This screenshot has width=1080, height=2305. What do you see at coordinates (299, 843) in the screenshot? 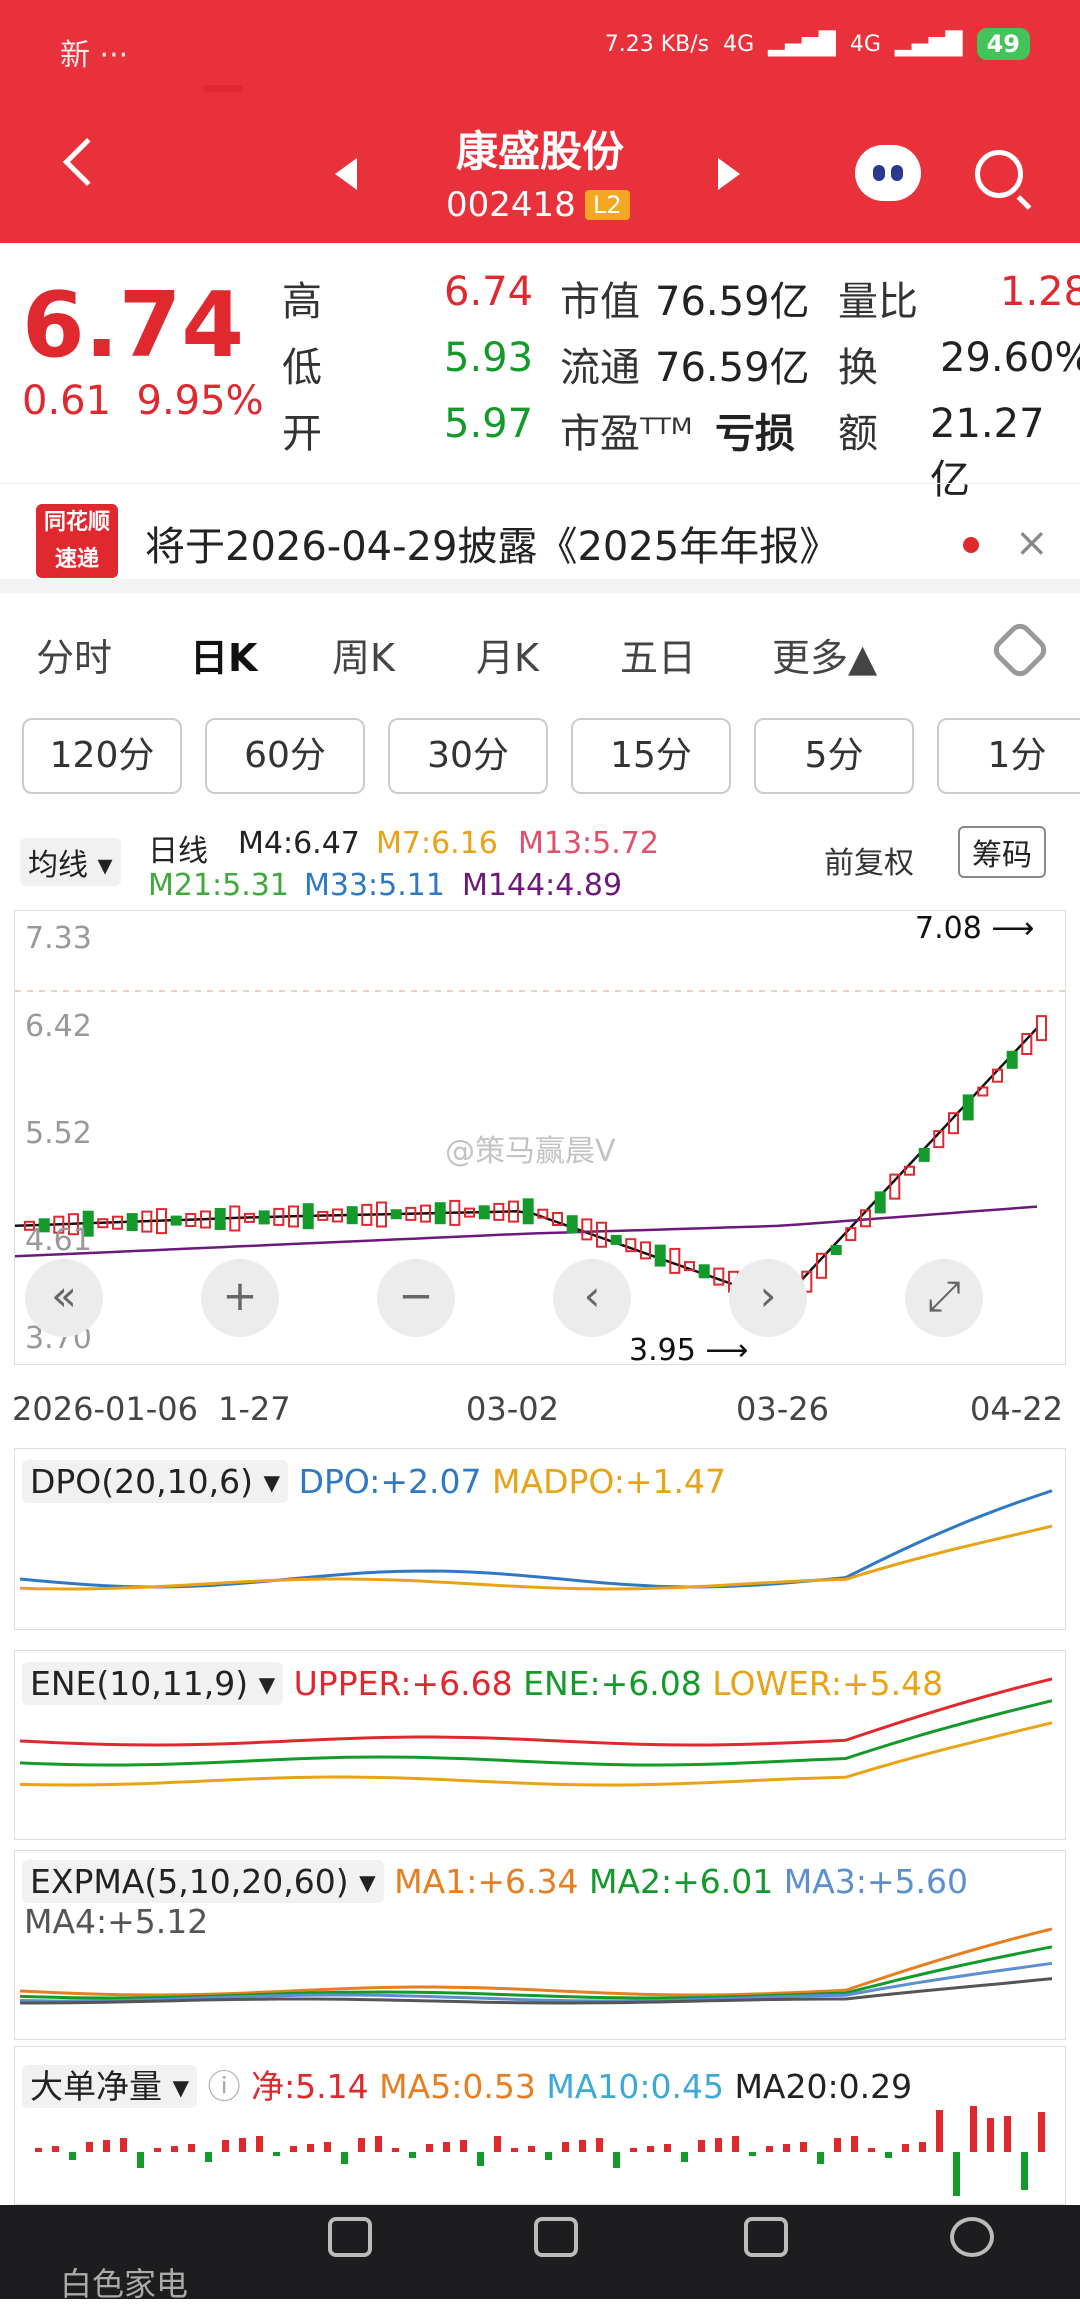
I see `ma-m4: M4:6.47` at bounding box center [299, 843].